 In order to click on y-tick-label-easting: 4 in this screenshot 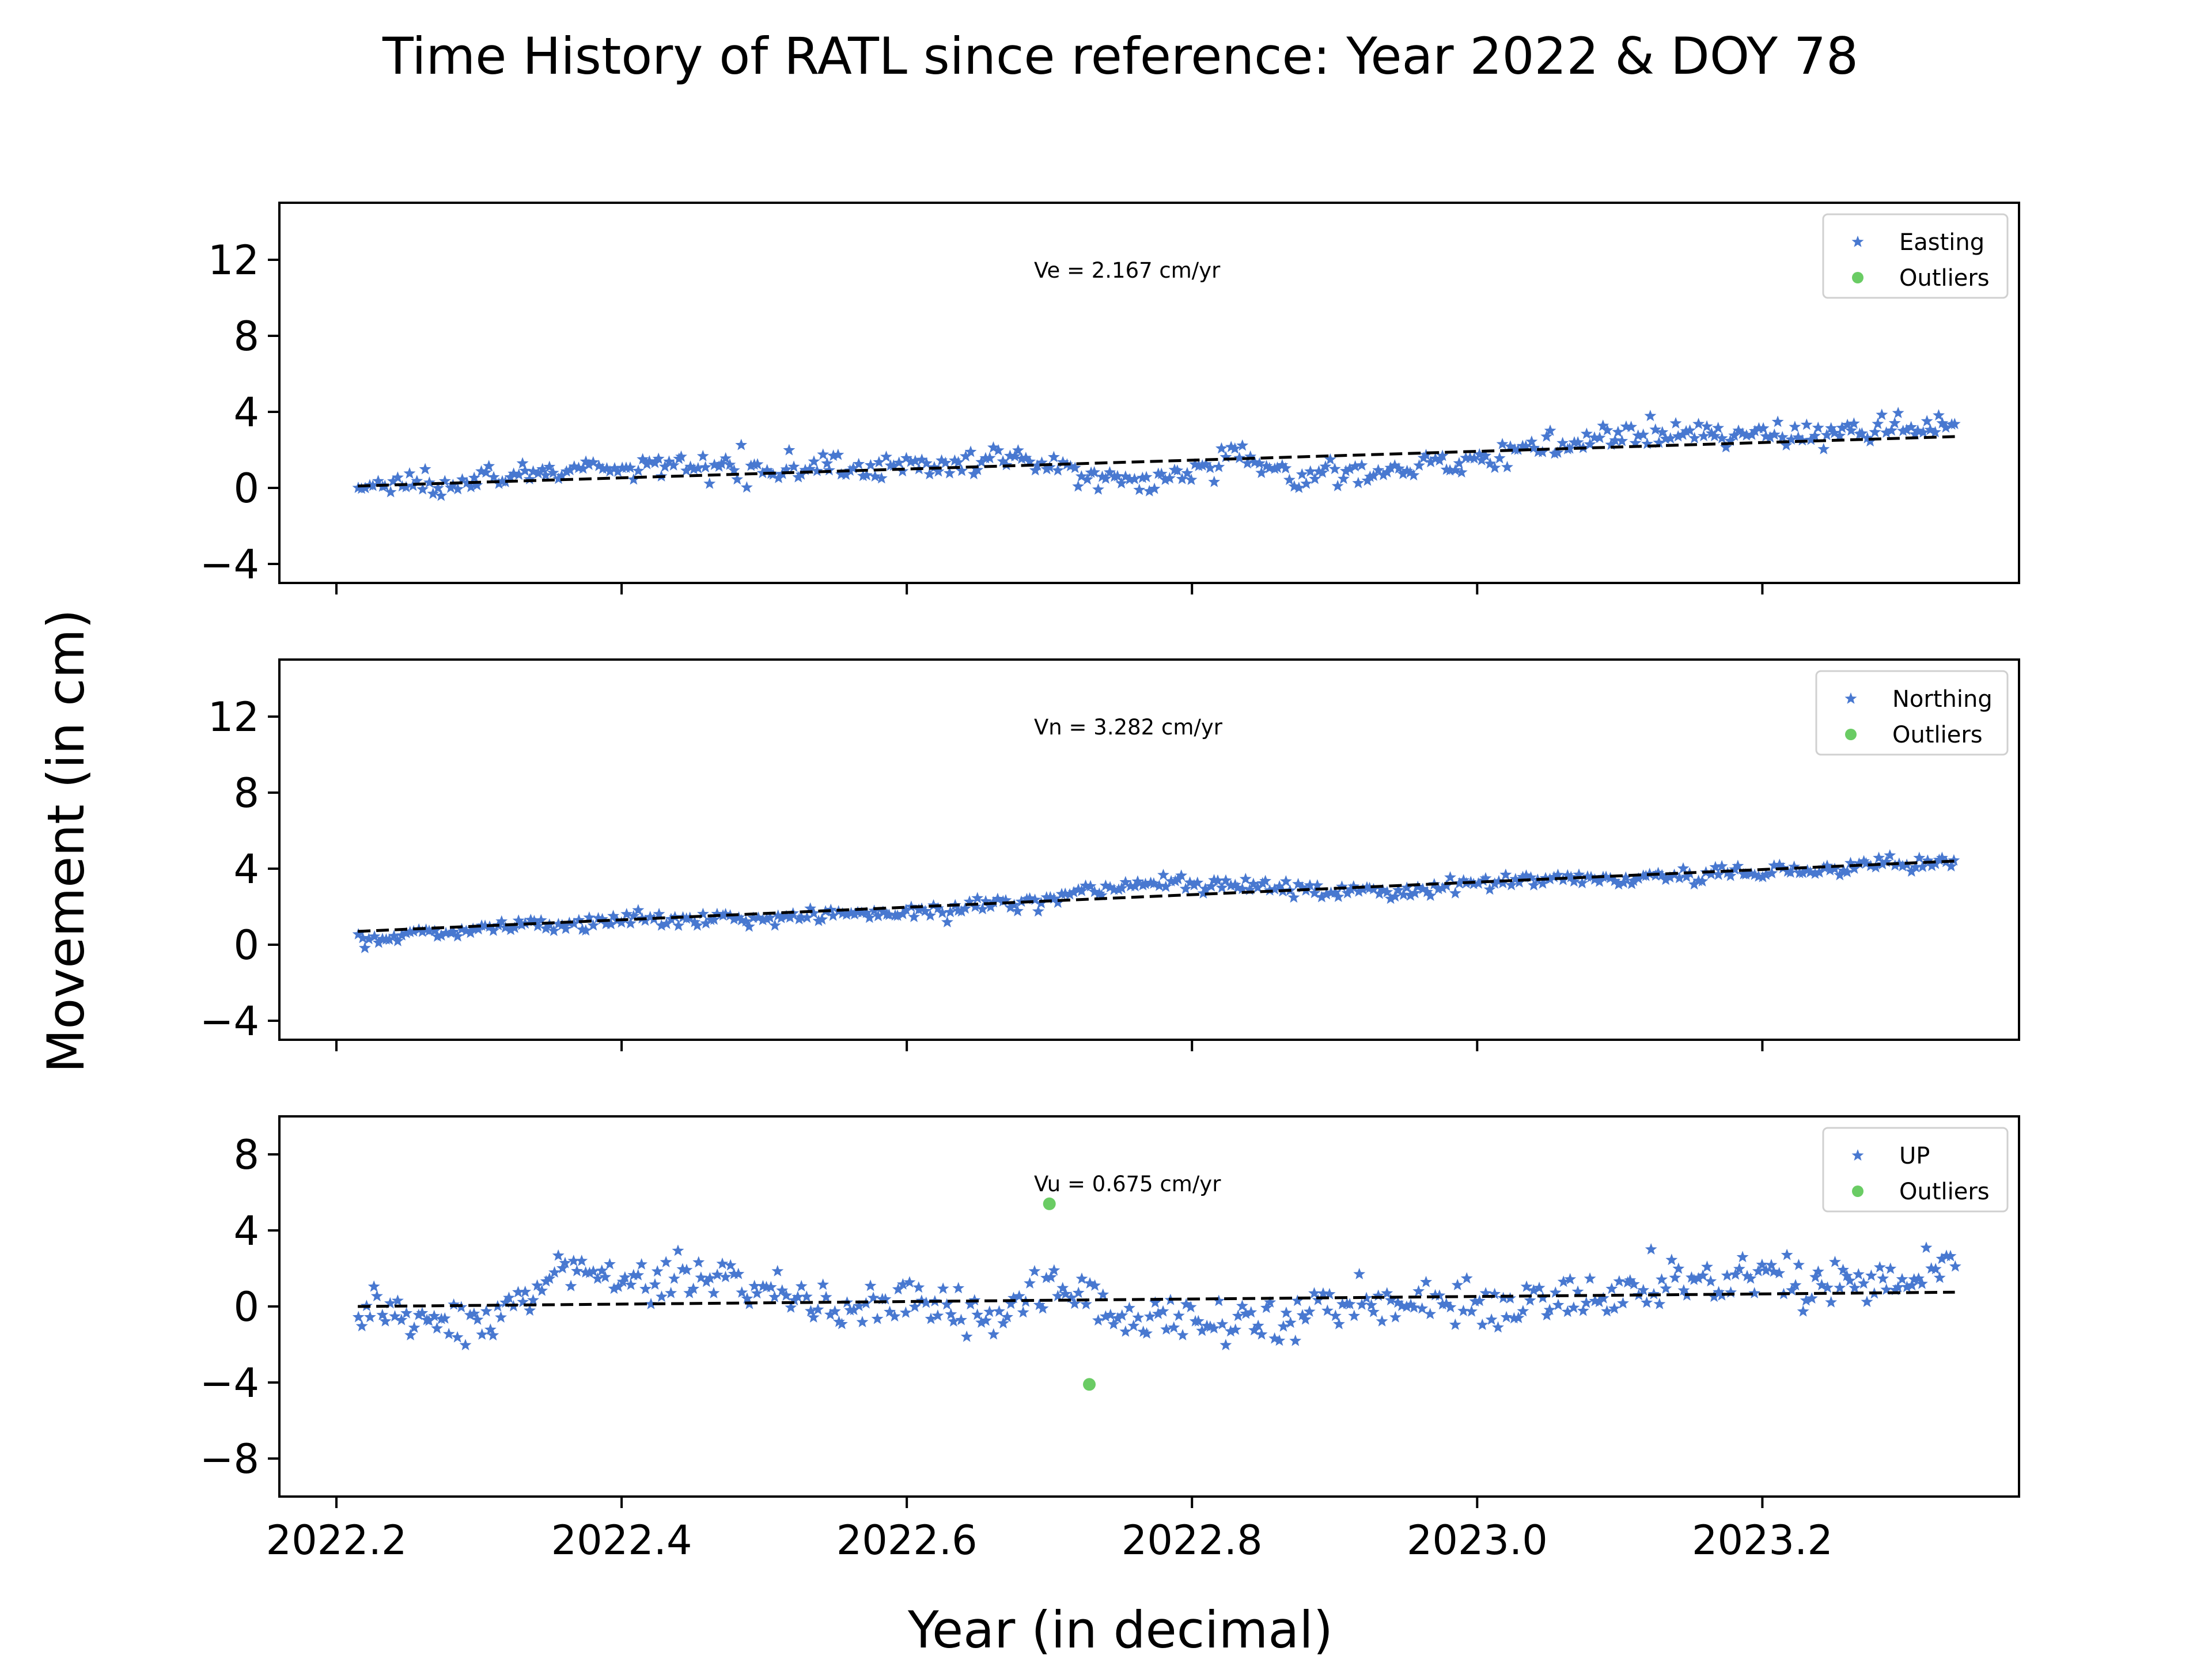, I will do `click(246, 412)`.